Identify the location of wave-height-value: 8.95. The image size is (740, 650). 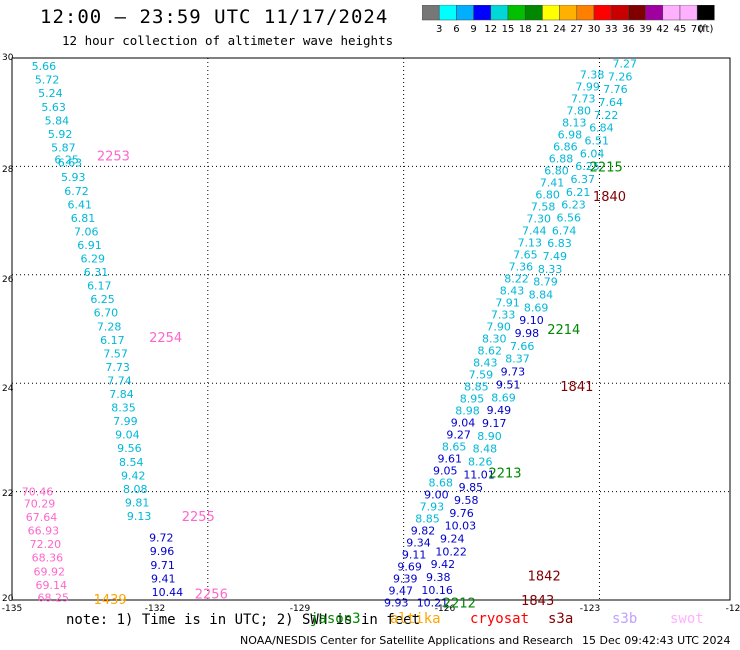
(472, 399).